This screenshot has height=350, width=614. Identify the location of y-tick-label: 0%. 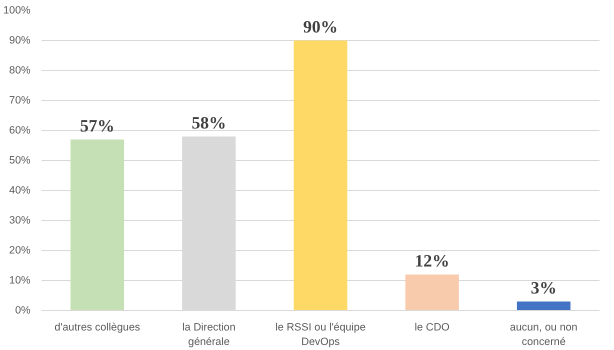
(23, 310).